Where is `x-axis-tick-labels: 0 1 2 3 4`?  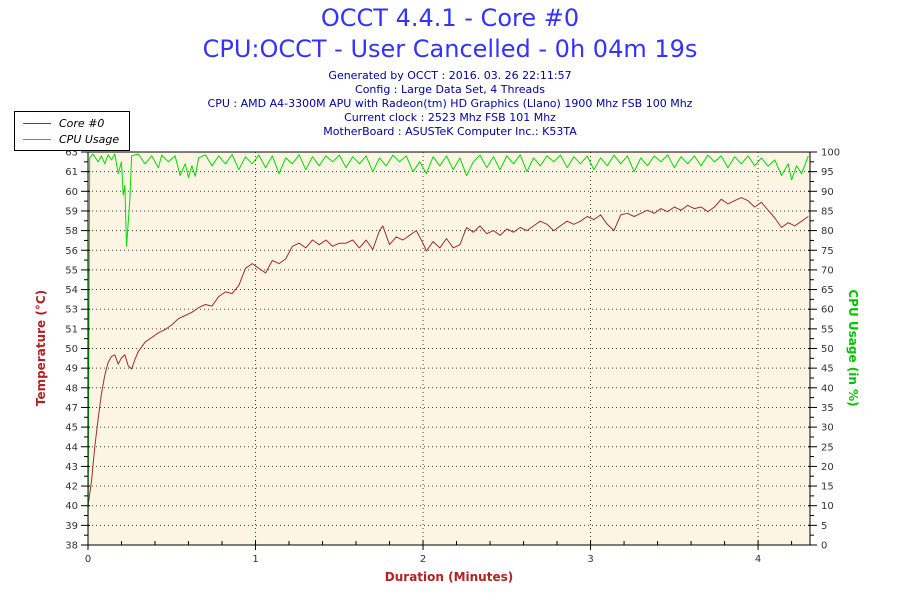
x-axis-tick-labels: 0 1 2 3 4 is located at coordinates (423, 559).